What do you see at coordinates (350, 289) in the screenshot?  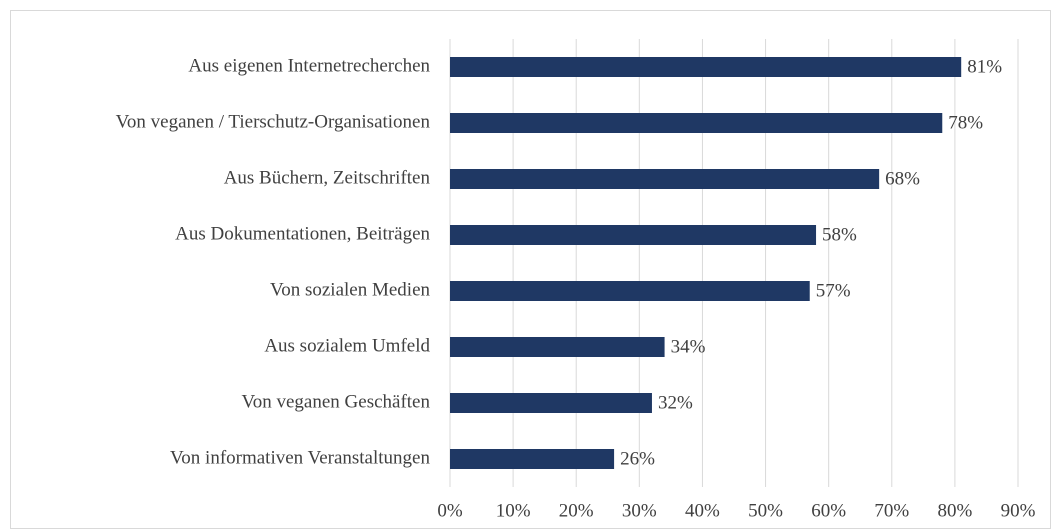 I see `y-tick-label: Von sozialen Medien` at bounding box center [350, 289].